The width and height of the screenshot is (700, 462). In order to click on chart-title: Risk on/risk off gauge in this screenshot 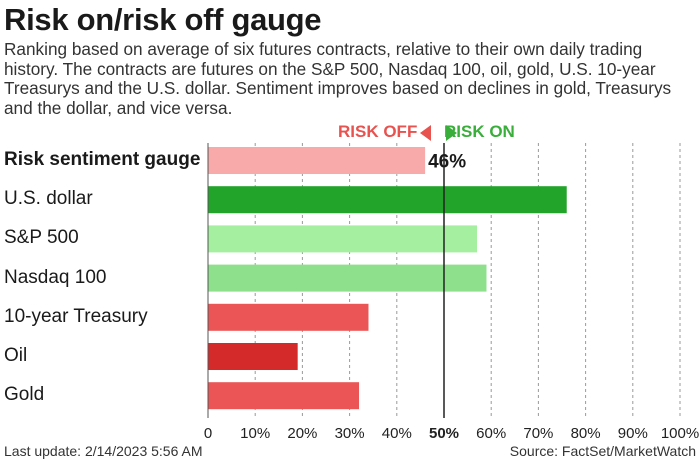, I will do `click(163, 19)`.